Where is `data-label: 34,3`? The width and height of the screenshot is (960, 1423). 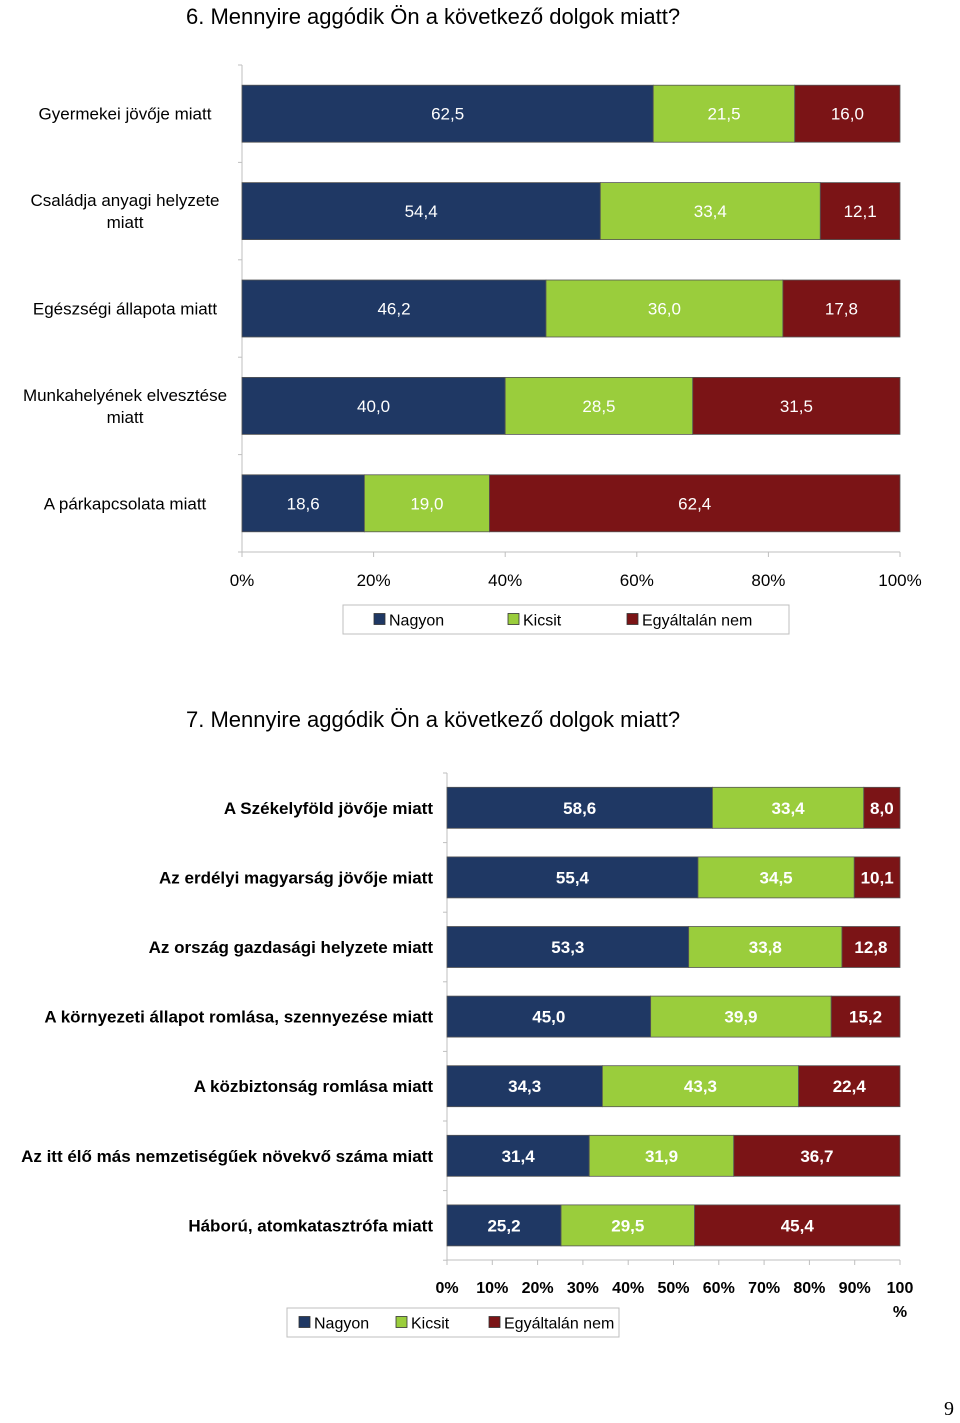 data-label: 34,3 is located at coordinates (524, 1086).